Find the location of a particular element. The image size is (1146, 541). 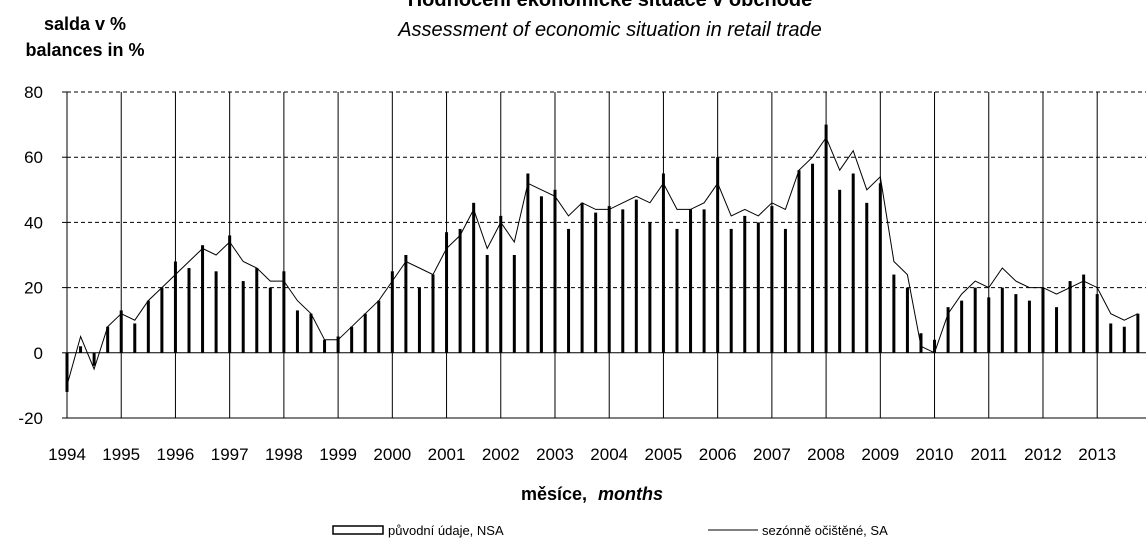

x-tick-label: 1999 is located at coordinates (338, 454).